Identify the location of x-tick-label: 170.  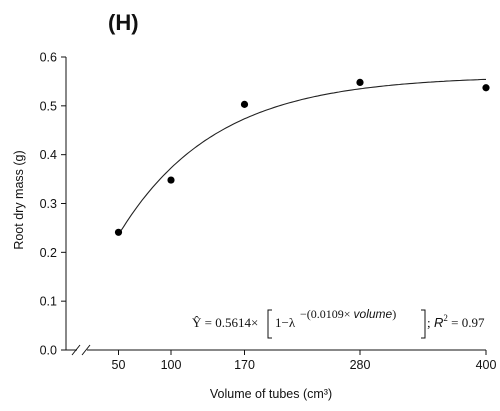
(244, 365).